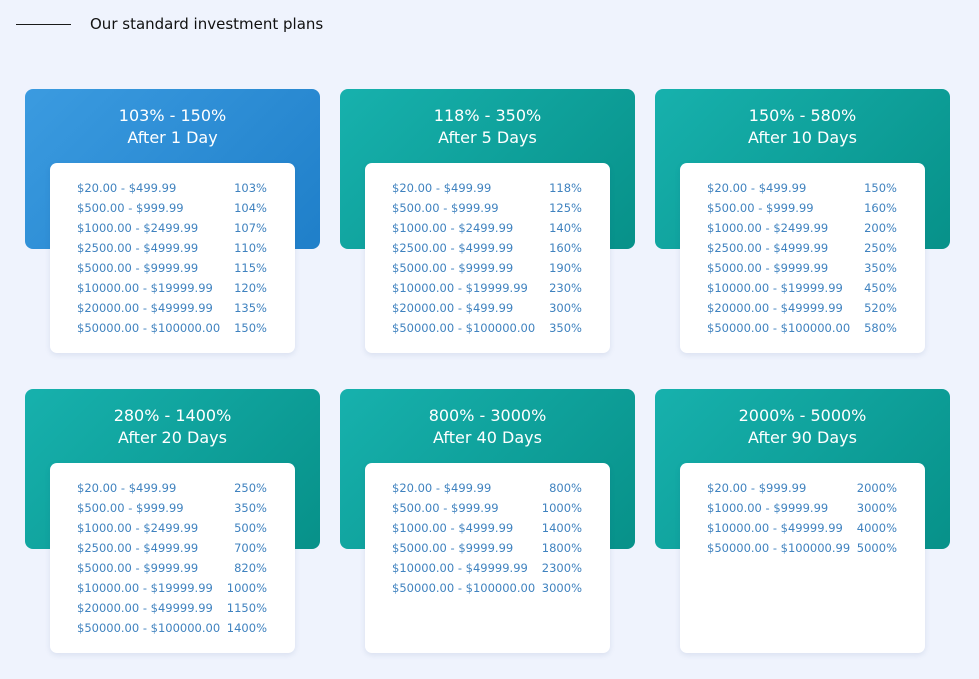 The image size is (979, 679). I want to click on table-row: $500.00 - $999.99 350%, so click(172, 508).